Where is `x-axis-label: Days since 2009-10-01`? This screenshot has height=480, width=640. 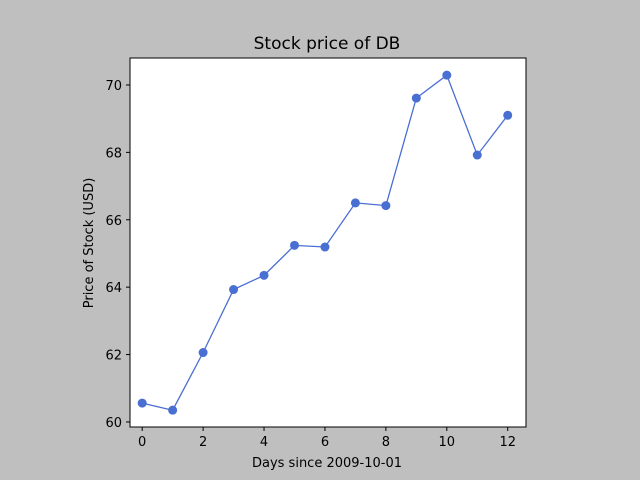
x-axis-label: Days since 2009-10-01 is located at coordinates (327, 463).